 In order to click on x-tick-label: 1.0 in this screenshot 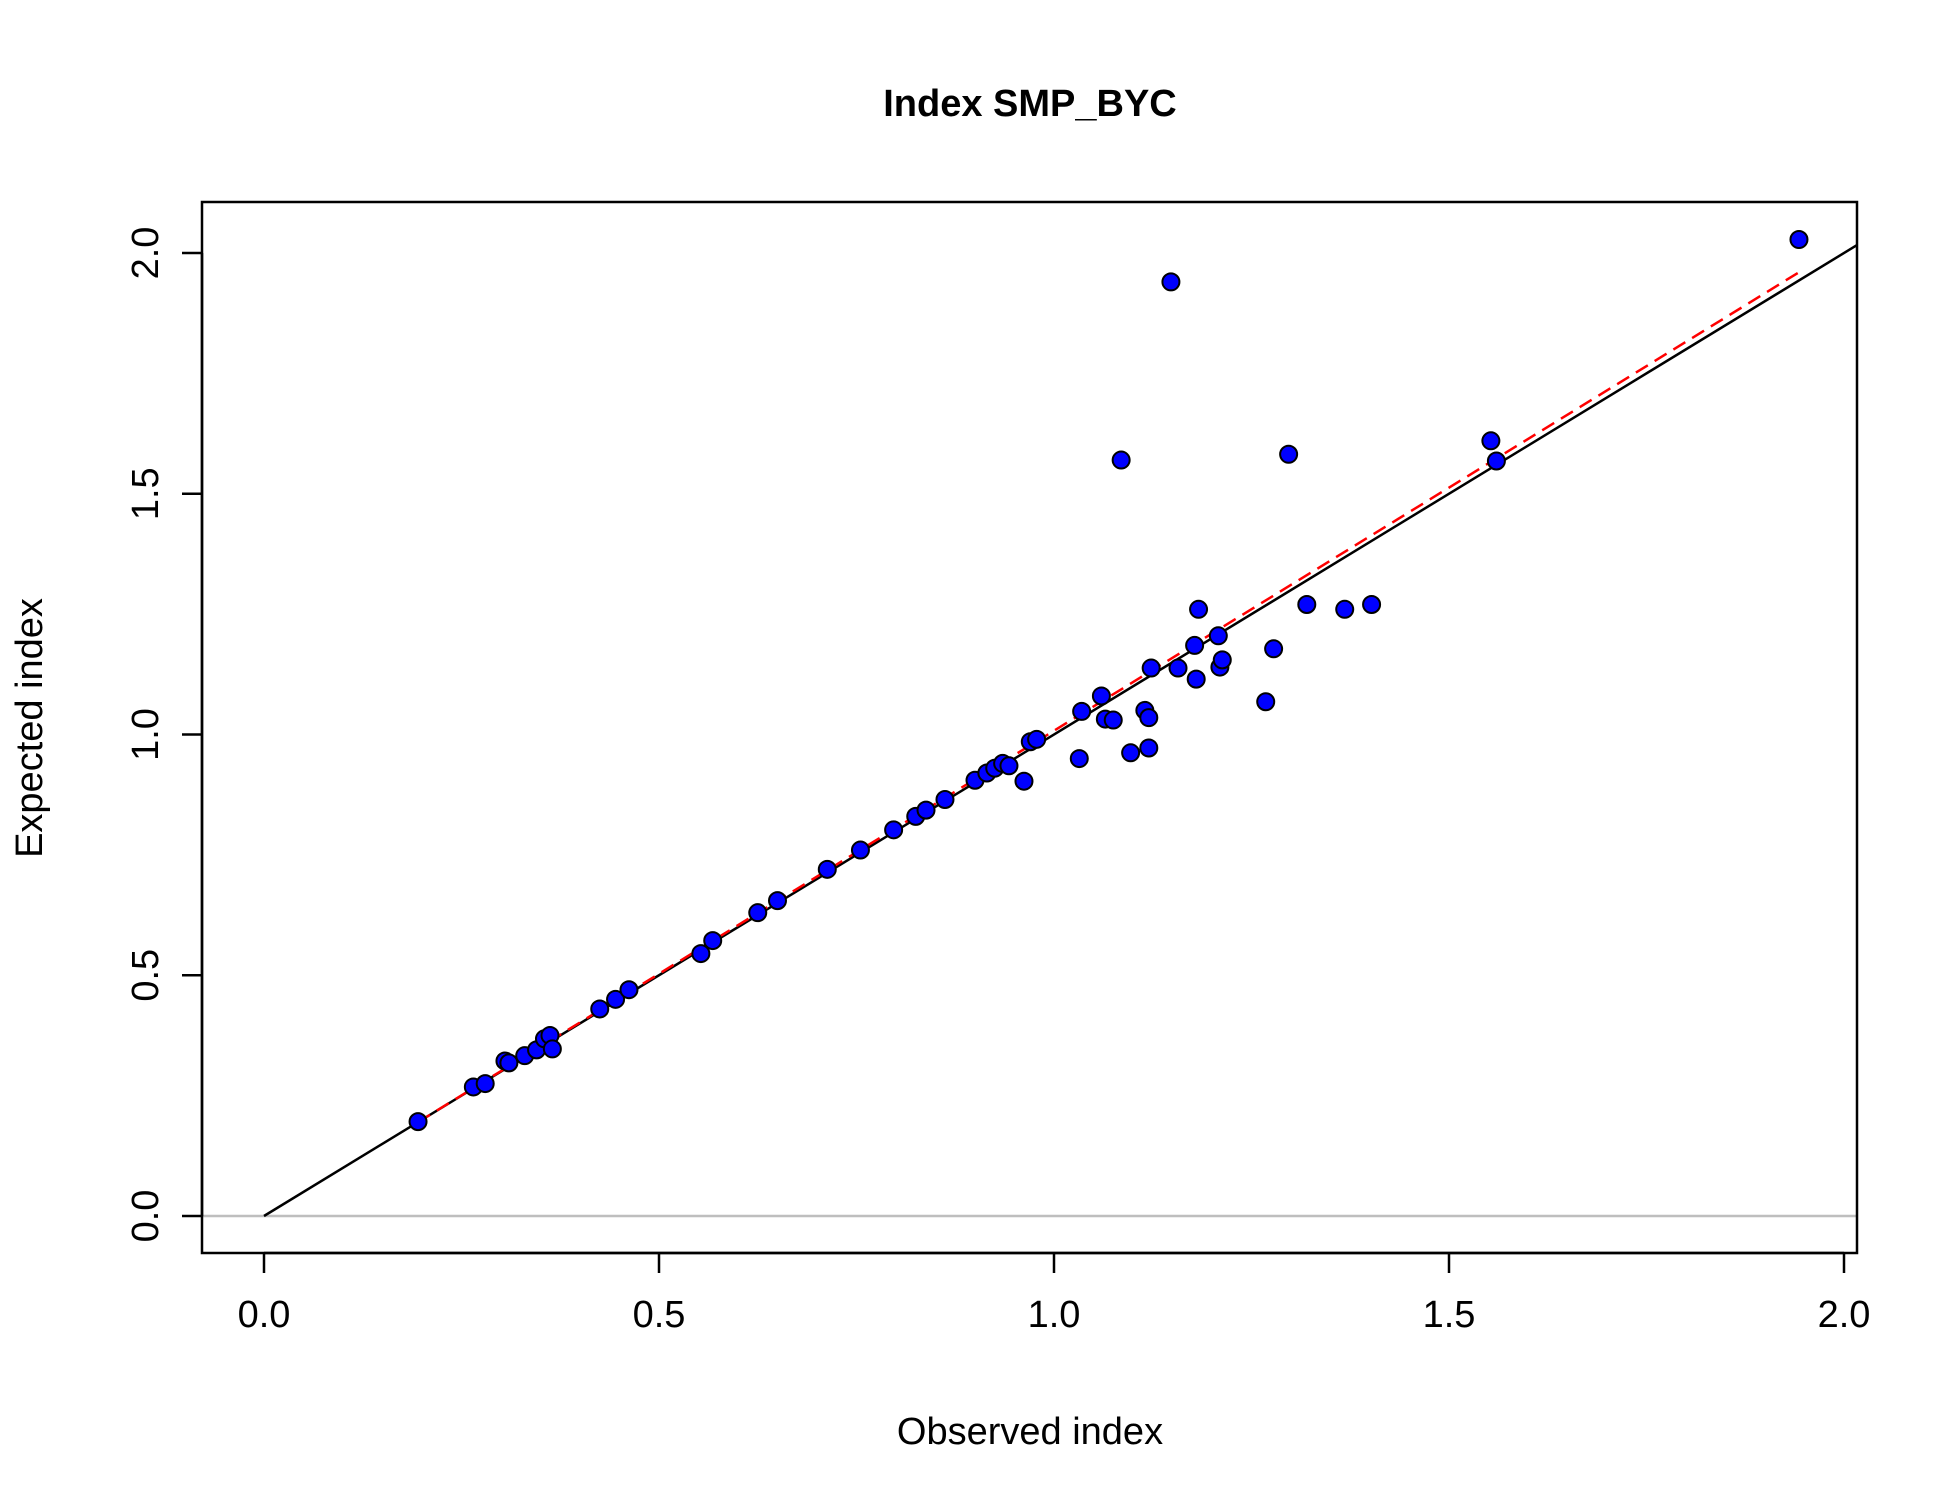, I will do `click(1054, 1315)`.